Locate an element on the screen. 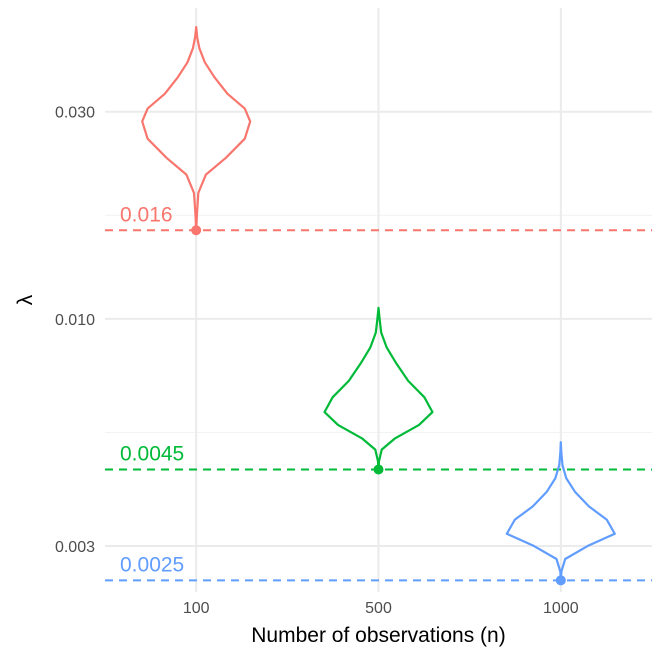  y-tick-label: 0.003 is located at coordinates (75, 547).